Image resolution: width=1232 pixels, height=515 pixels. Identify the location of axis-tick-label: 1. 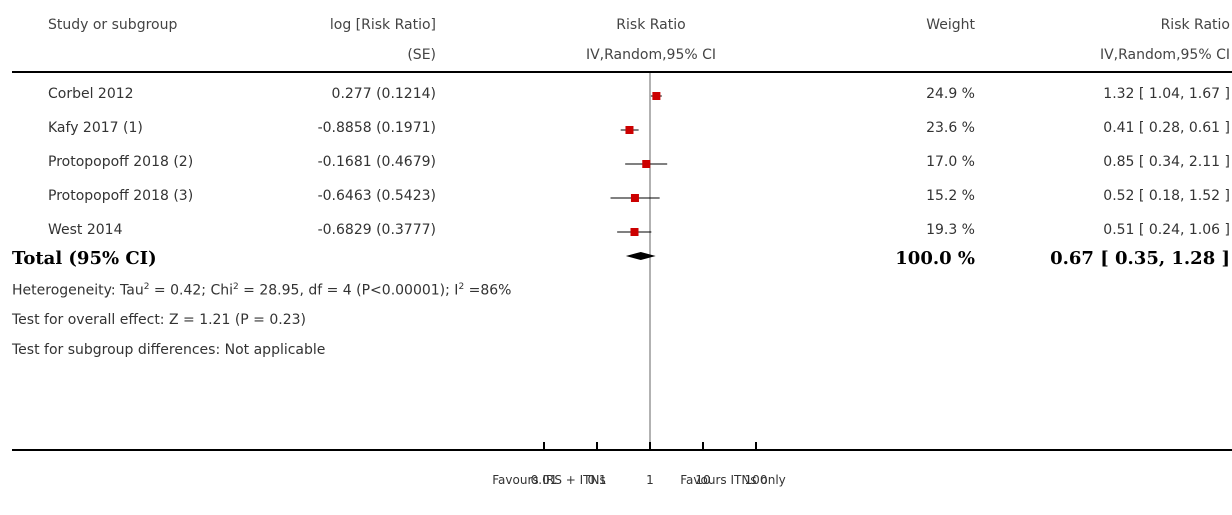
(650, 480).